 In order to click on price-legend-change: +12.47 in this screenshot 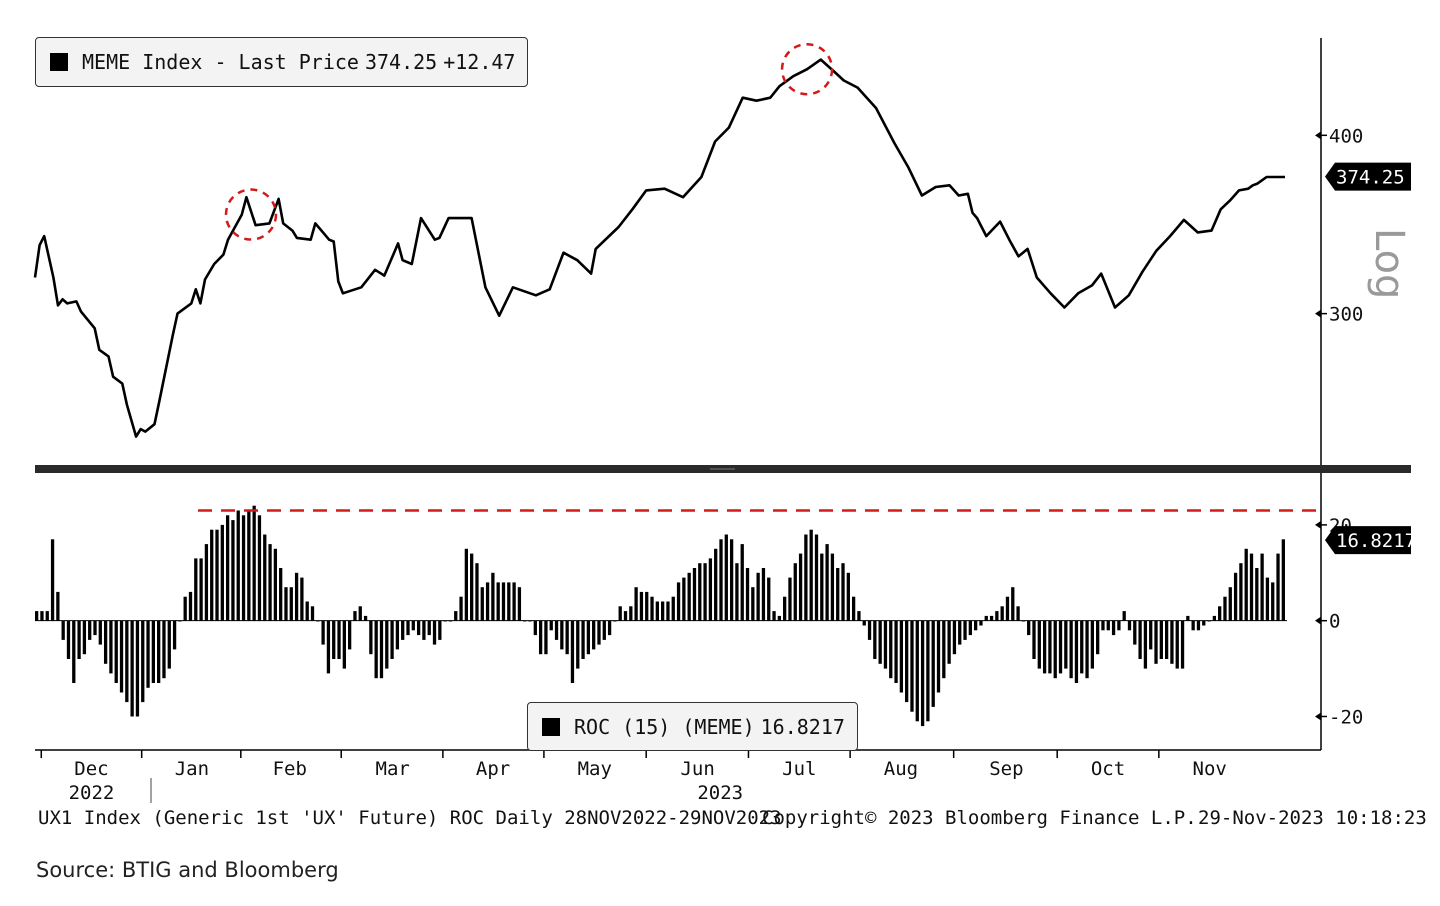, I will do `click(479, 62)`.